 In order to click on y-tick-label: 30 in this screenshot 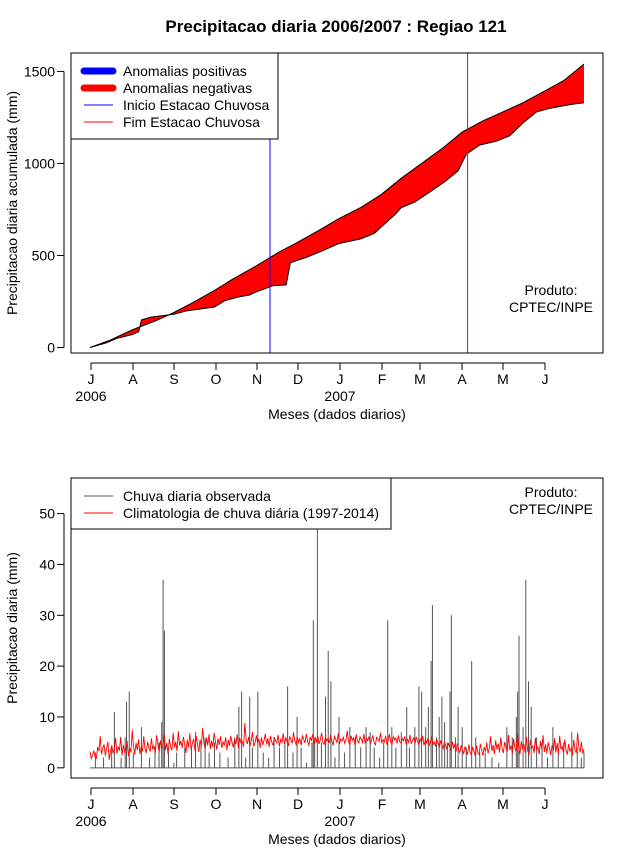, I will do `click(47, 615)`.